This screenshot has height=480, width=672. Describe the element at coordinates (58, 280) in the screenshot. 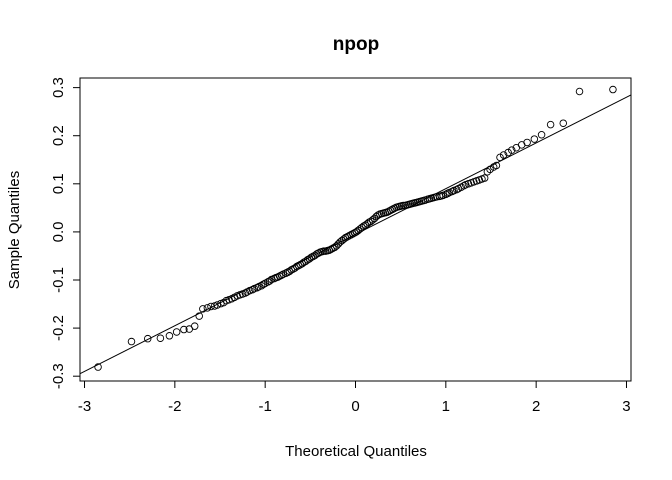

I see `y-tick-label: -0.1` at that location.